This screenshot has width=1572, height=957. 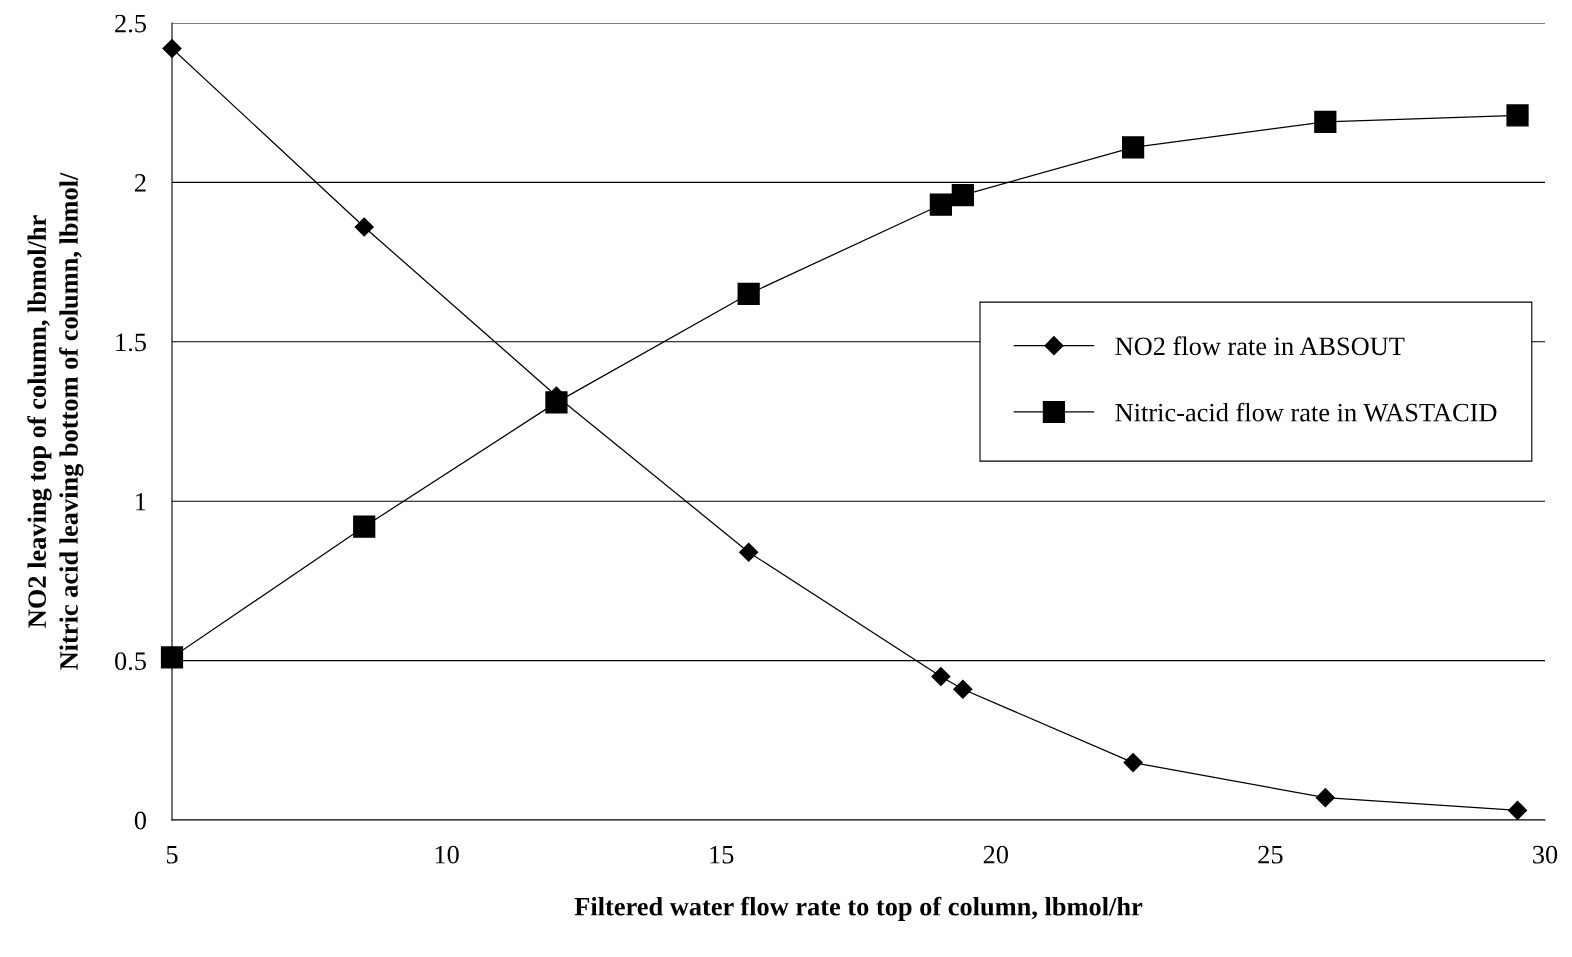 What do you see at coordinates (447, 854) in the screenshot?
I see `x-tick-label: 10` at bounding box center [447, 854].